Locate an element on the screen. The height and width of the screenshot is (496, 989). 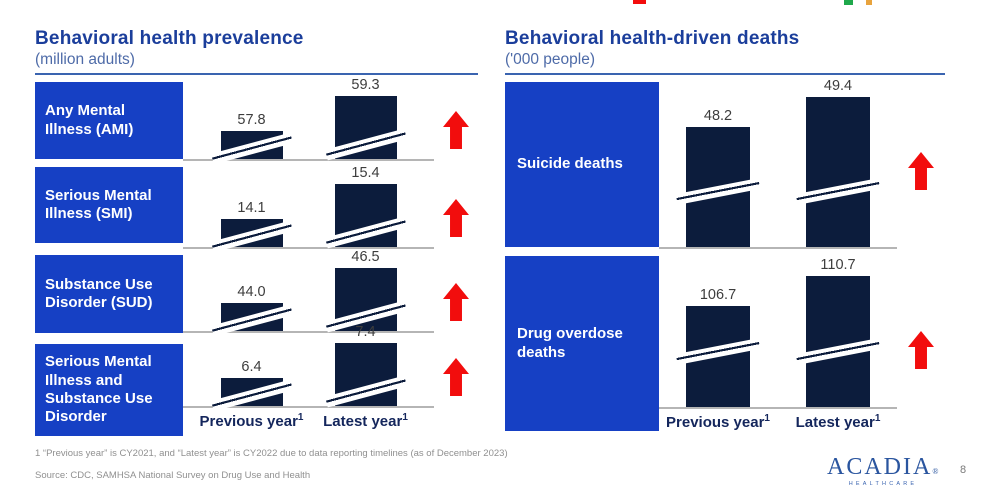
bar-previous-year: 48.2 is located at coordinates (718, 177).